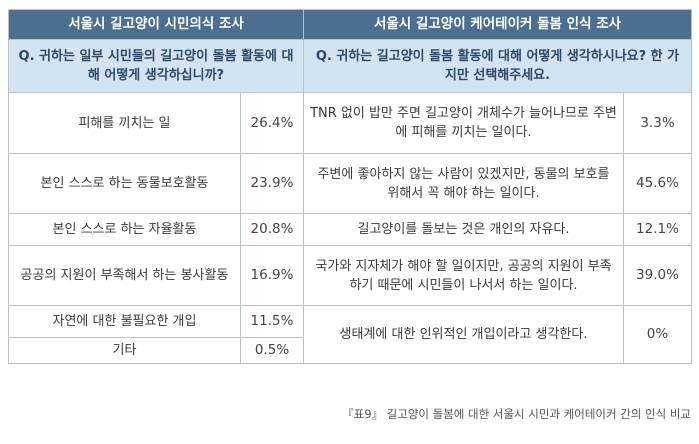  What do you see at coordinates (657, 334) in the screenshot?
I see `right-answer-value: 0%` at bounding box center [657, 334].